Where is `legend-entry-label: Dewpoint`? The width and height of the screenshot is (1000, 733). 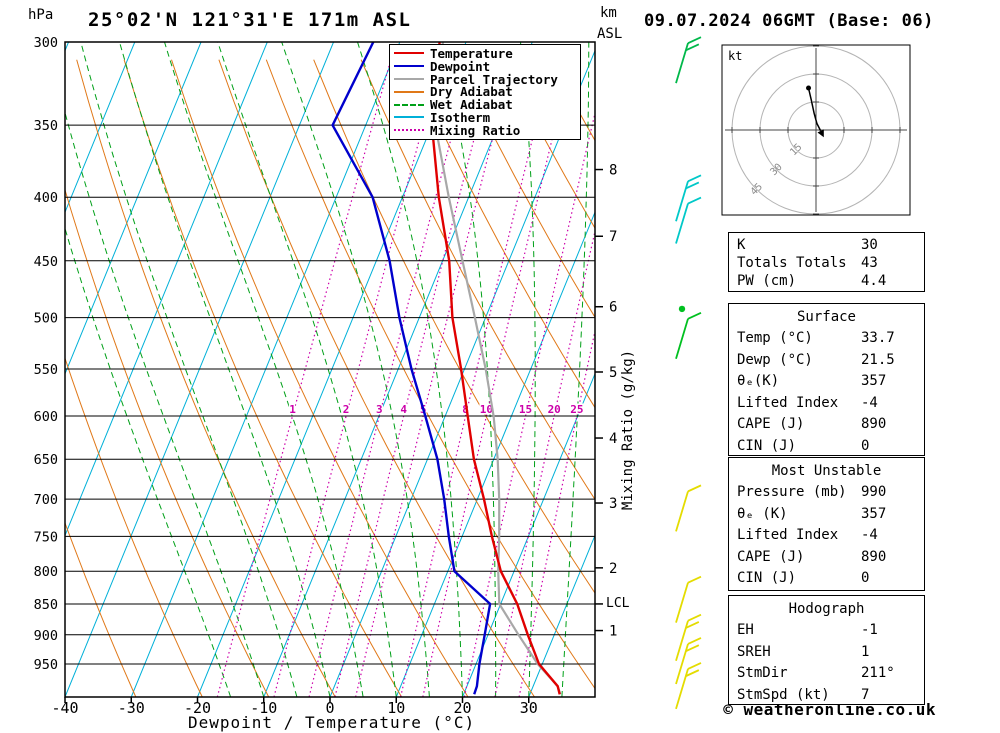 legend-entry-label: Dewpoint is located at coordinates (460, 66).